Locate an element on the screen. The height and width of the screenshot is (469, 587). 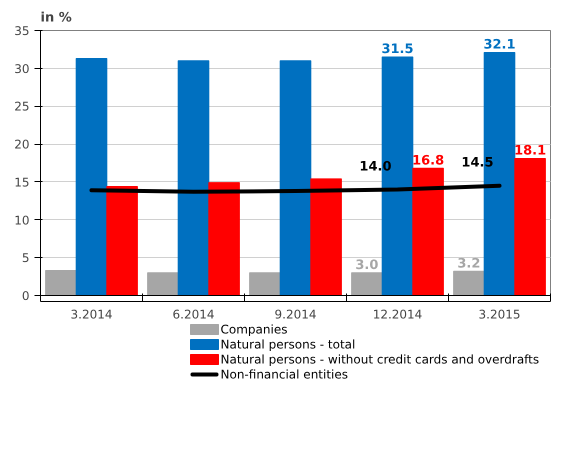
legend-label: Non-financial entities is located at coordinates (284, 375).